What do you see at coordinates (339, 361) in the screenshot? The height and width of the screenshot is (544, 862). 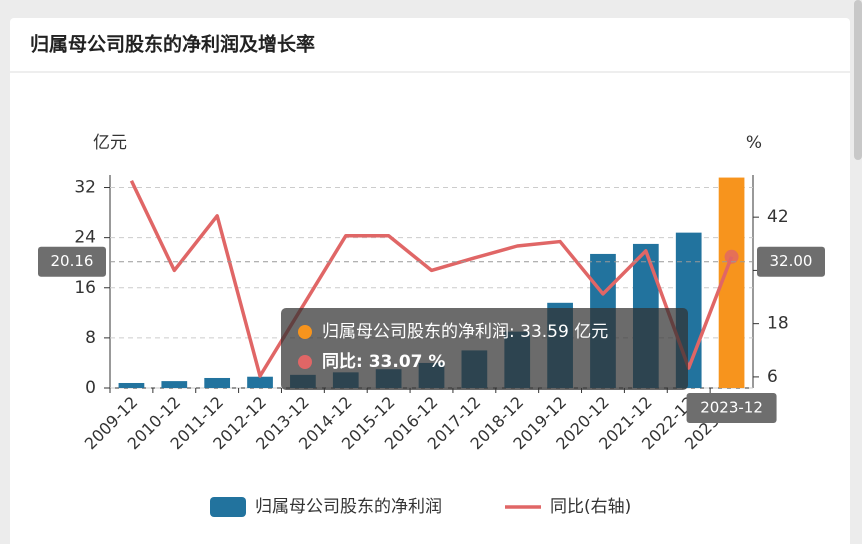 I see `tooltip-label: 同比` at bounding box center [339, 361].